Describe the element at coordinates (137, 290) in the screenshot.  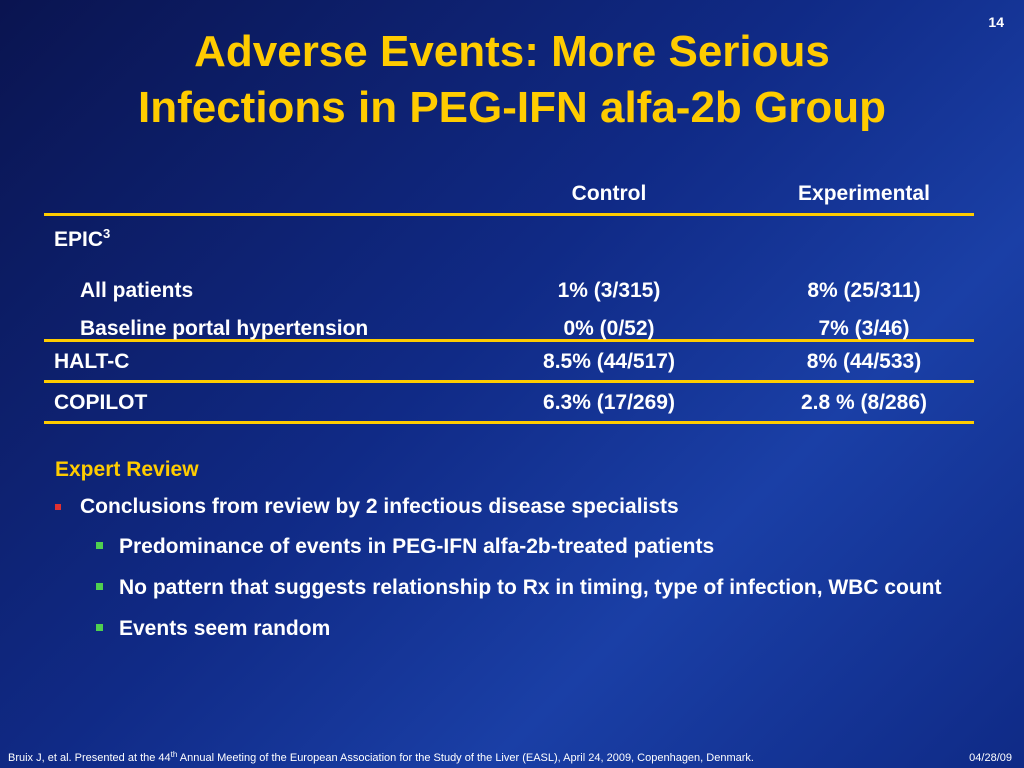
I see `row-label: All patients` at that location.